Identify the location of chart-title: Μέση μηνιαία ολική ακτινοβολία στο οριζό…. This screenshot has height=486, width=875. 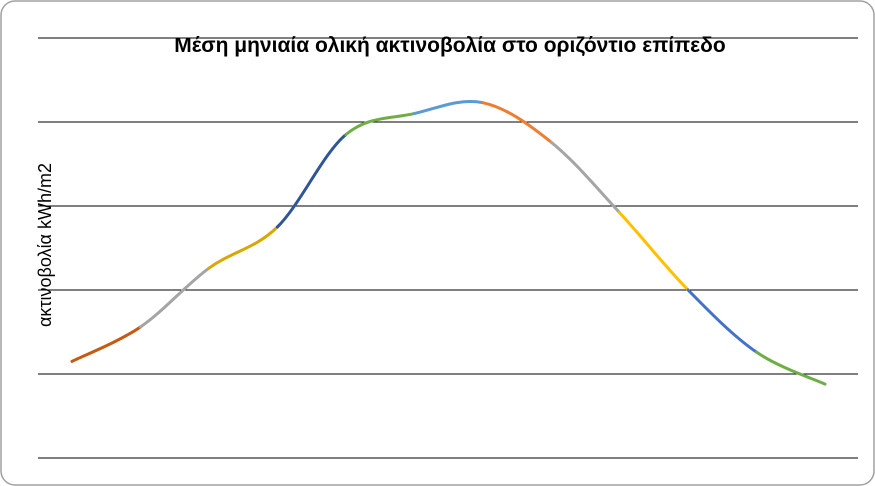
(450, 45).